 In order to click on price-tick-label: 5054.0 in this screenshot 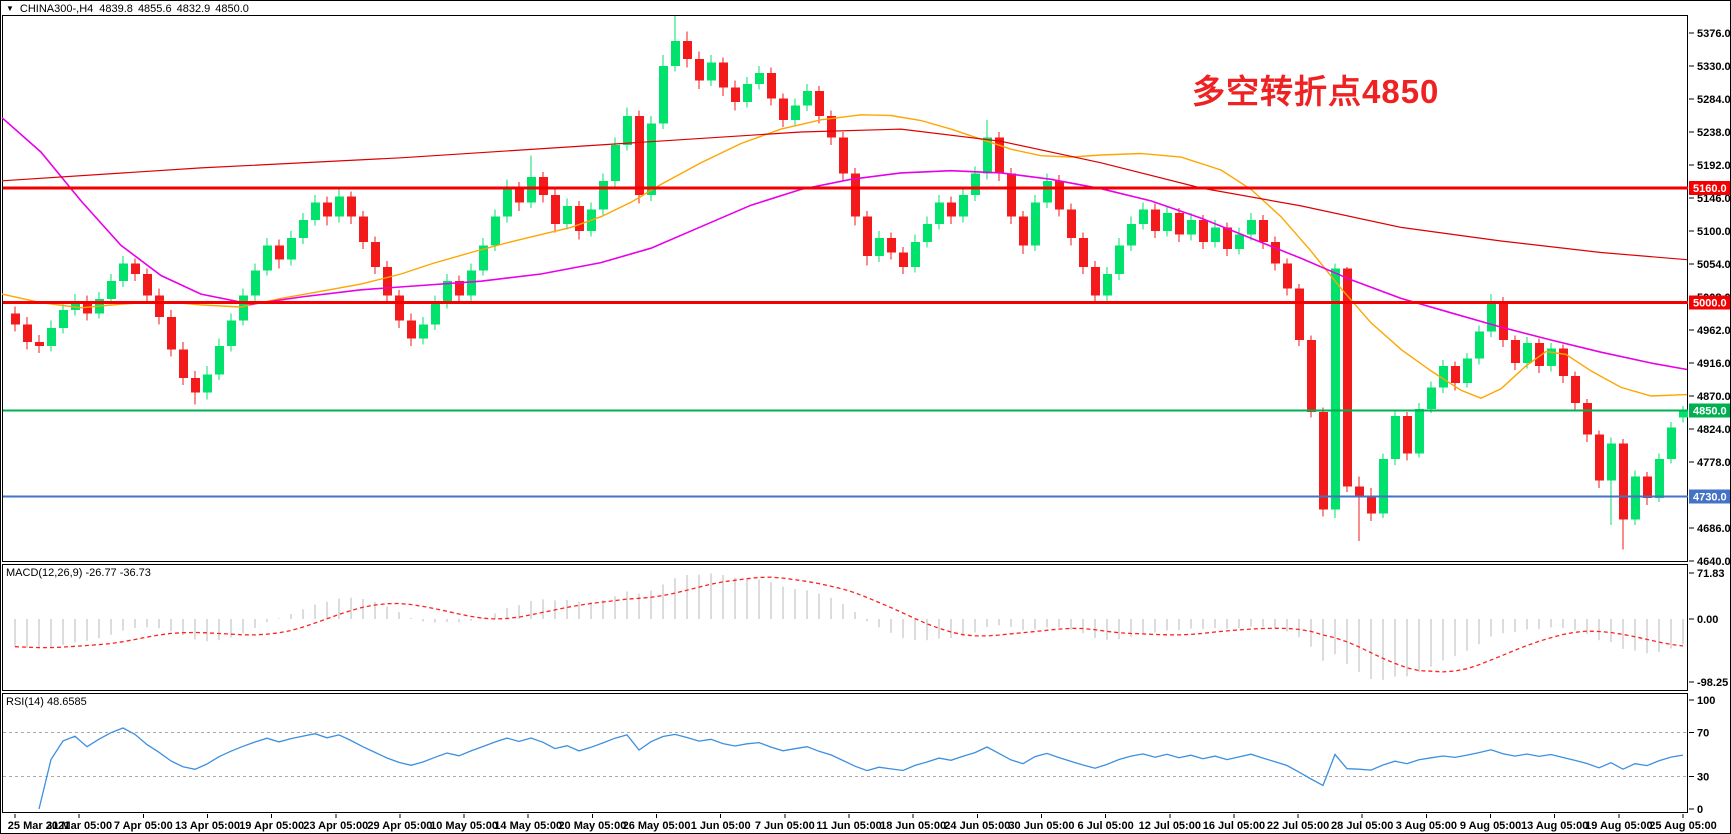, I will do `click(1714, 265)`.